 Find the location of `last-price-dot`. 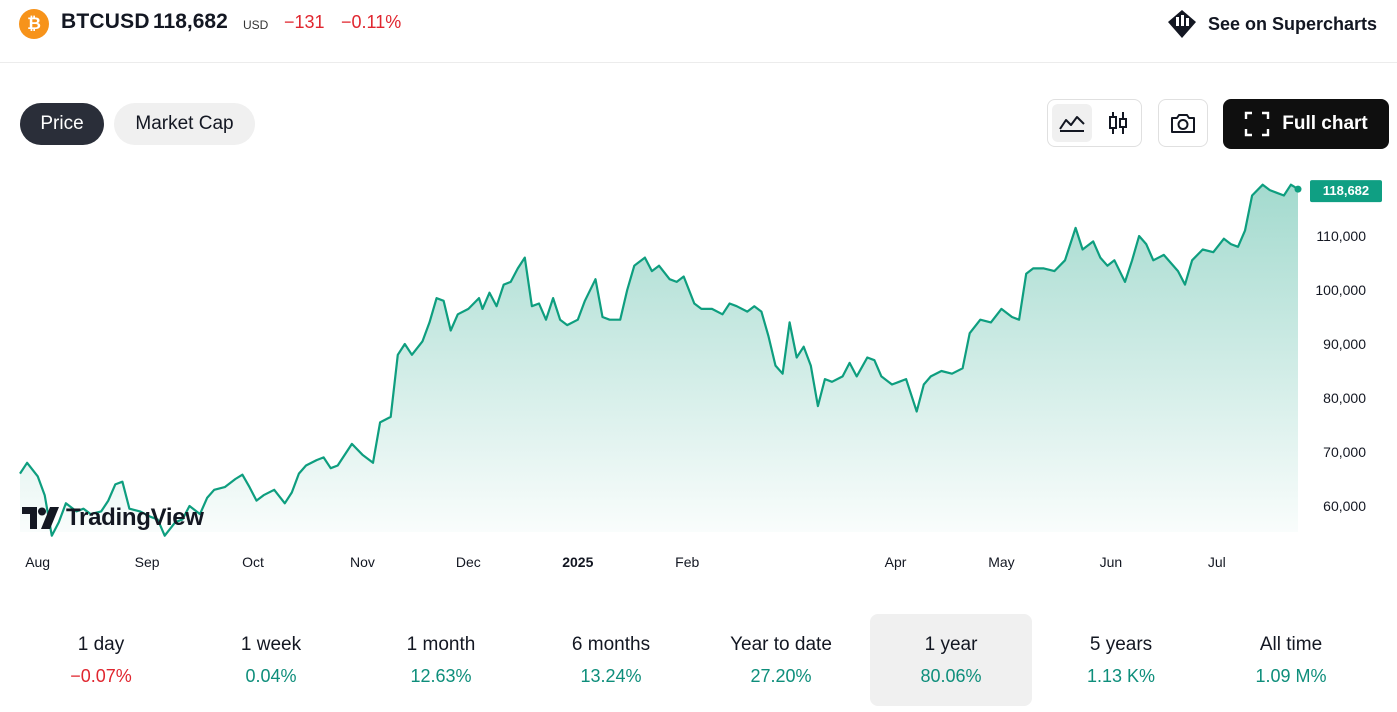

last-price-dot is located at coordinates (1298, 189).